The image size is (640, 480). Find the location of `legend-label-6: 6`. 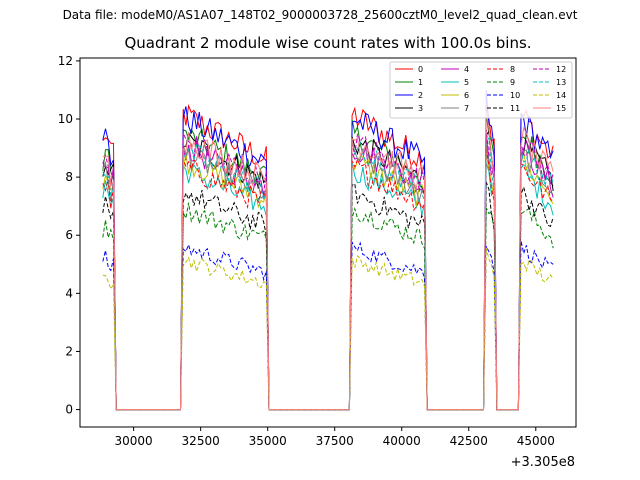

legend-label-6: 6 is located at coordinates (466, 95).